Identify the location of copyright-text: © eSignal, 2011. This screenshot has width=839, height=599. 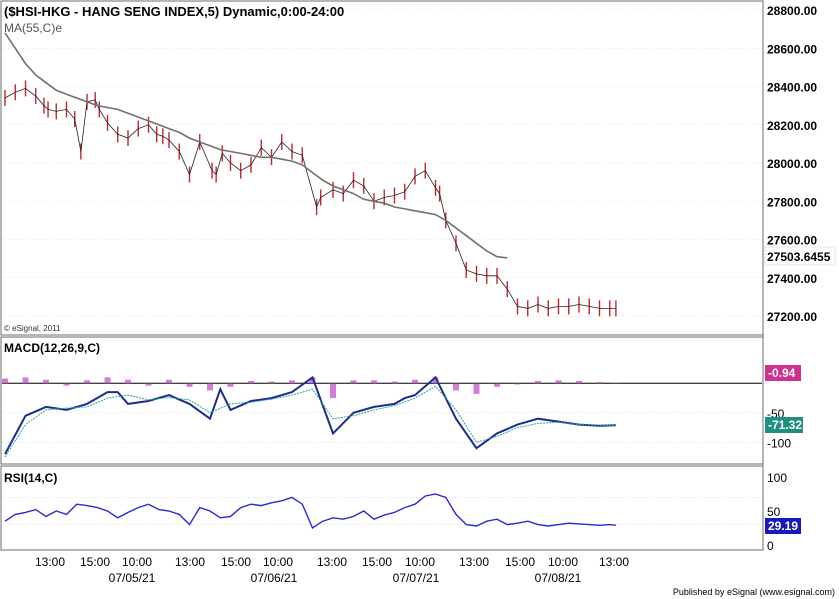
(32, 328).